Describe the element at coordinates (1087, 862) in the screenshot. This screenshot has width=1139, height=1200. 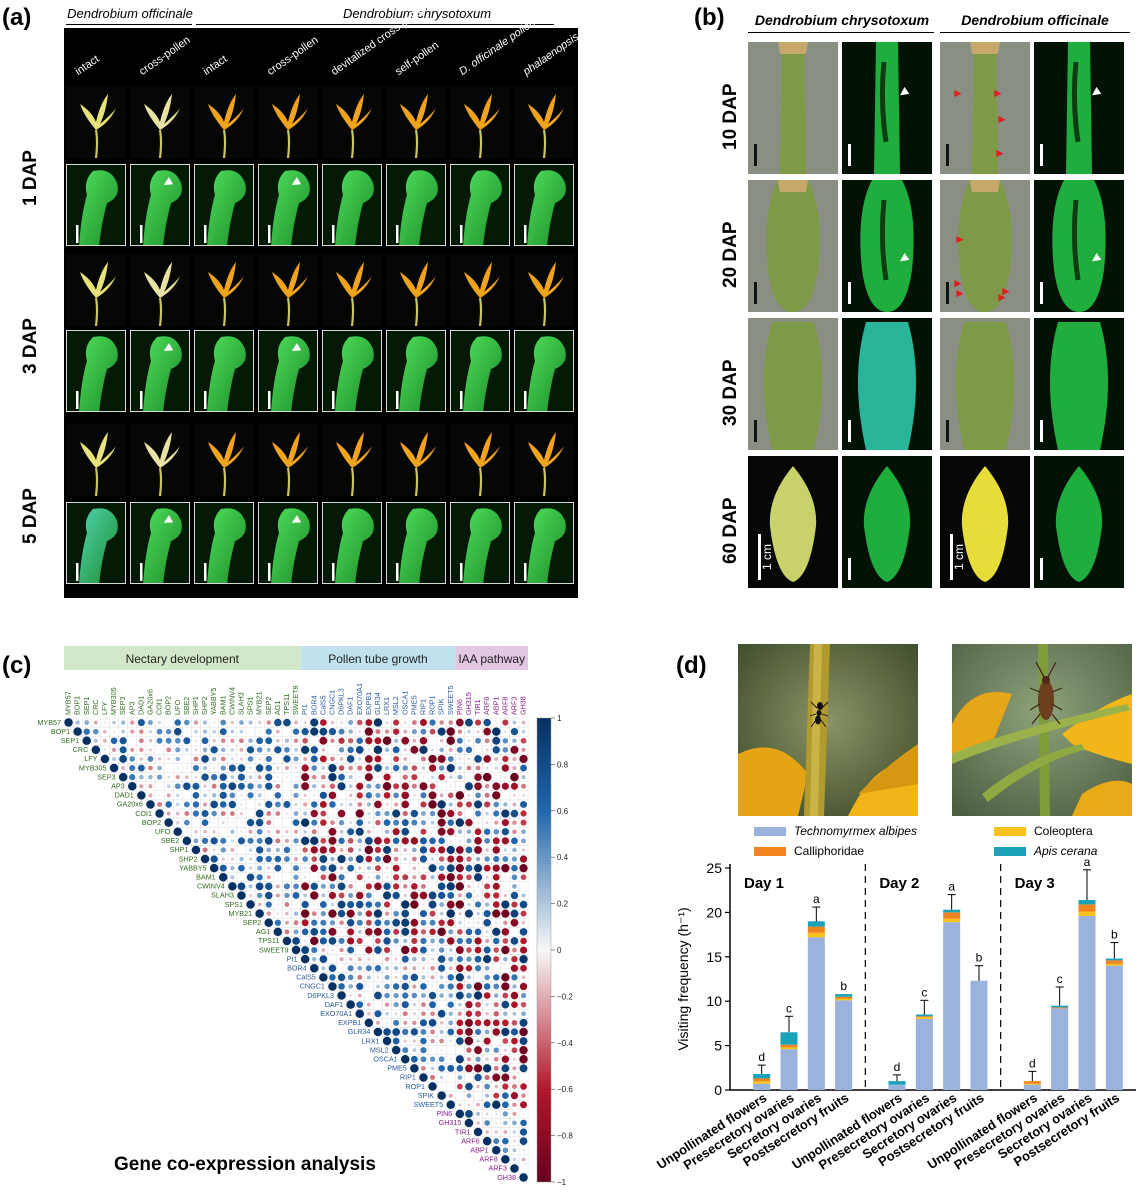
I see `significance-letter: a` at that location.